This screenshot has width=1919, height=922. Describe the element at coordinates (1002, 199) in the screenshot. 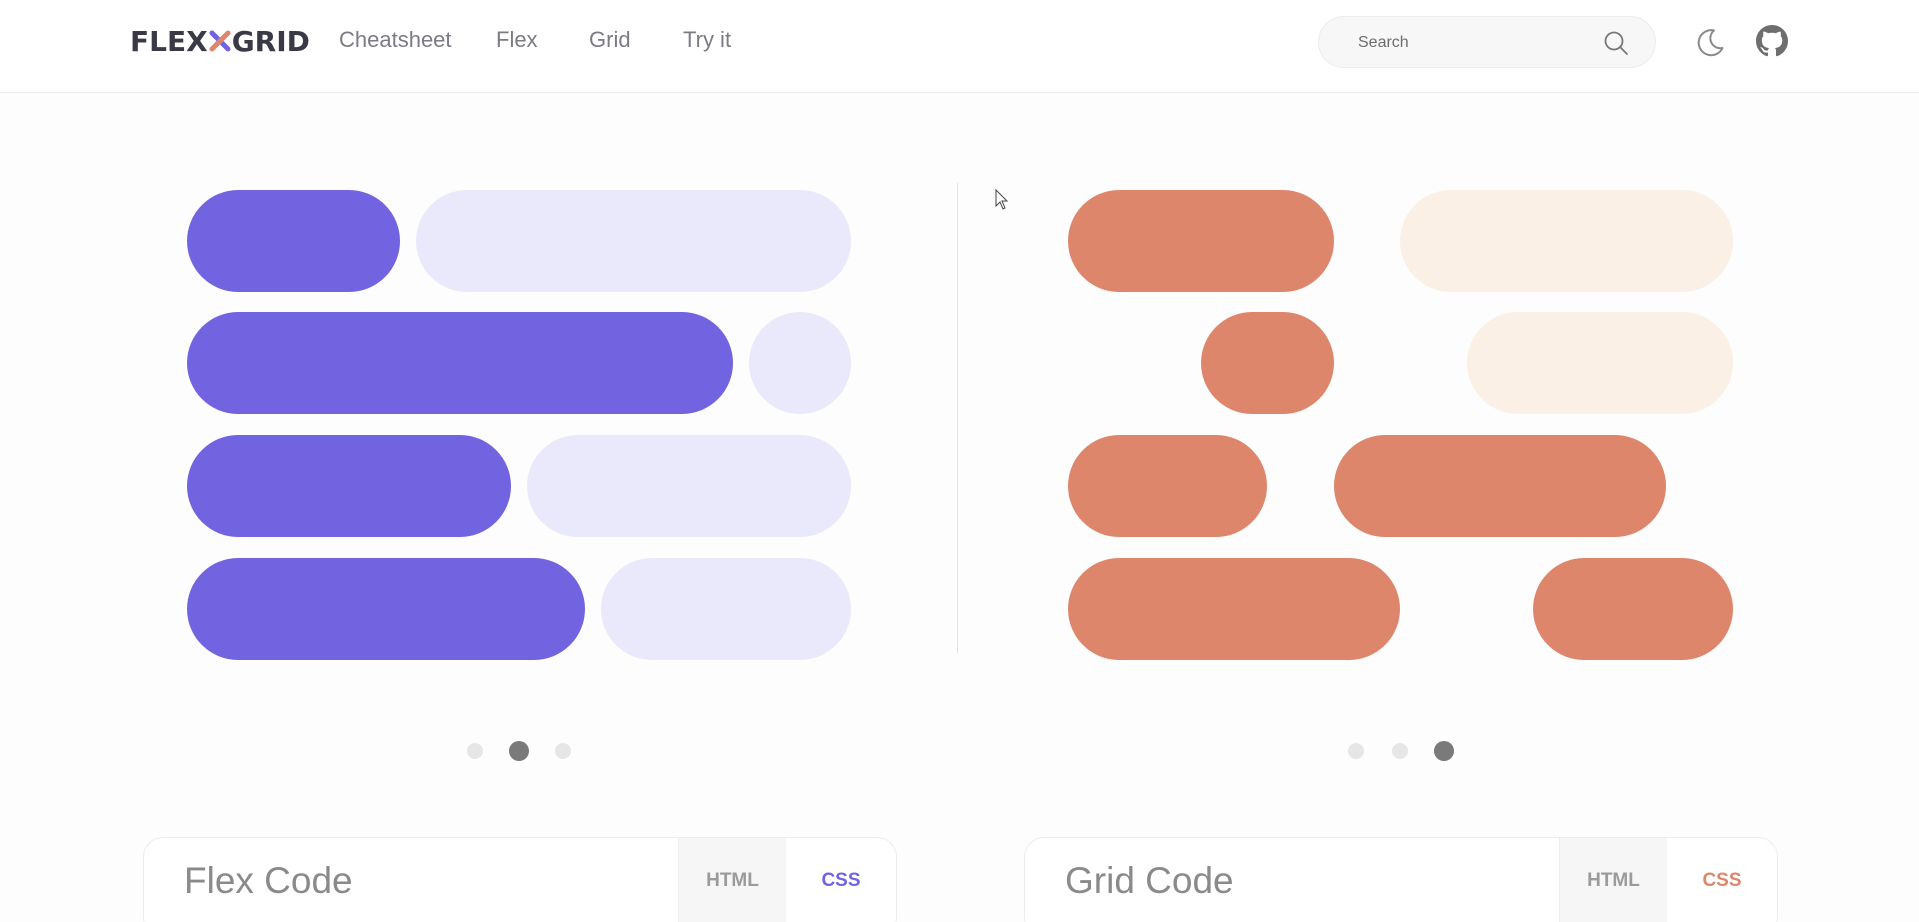

I see `mouse-cursor-icon` at that location.